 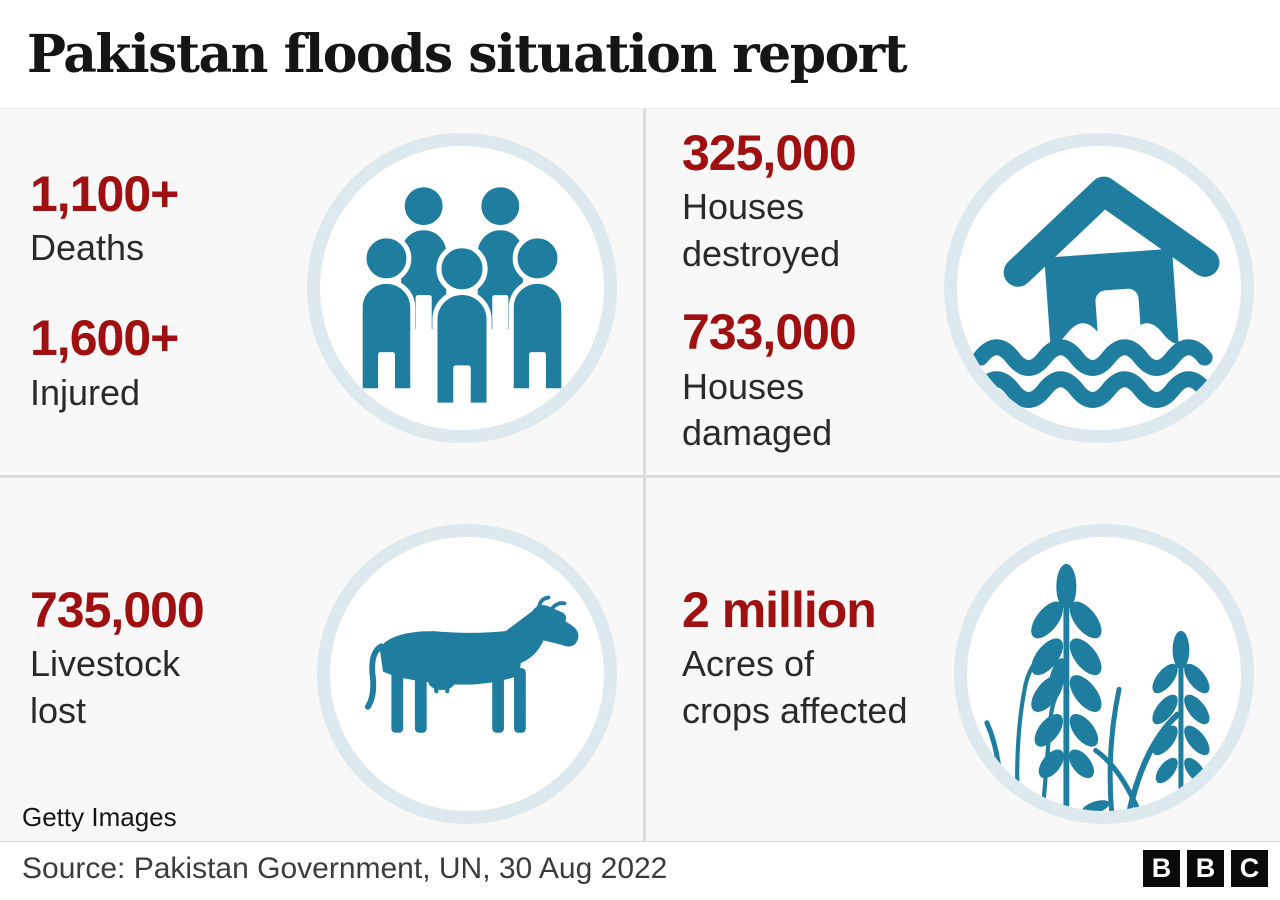 I want to click on houses-destroyed-value: 325,000, so click(x=769, y=152).